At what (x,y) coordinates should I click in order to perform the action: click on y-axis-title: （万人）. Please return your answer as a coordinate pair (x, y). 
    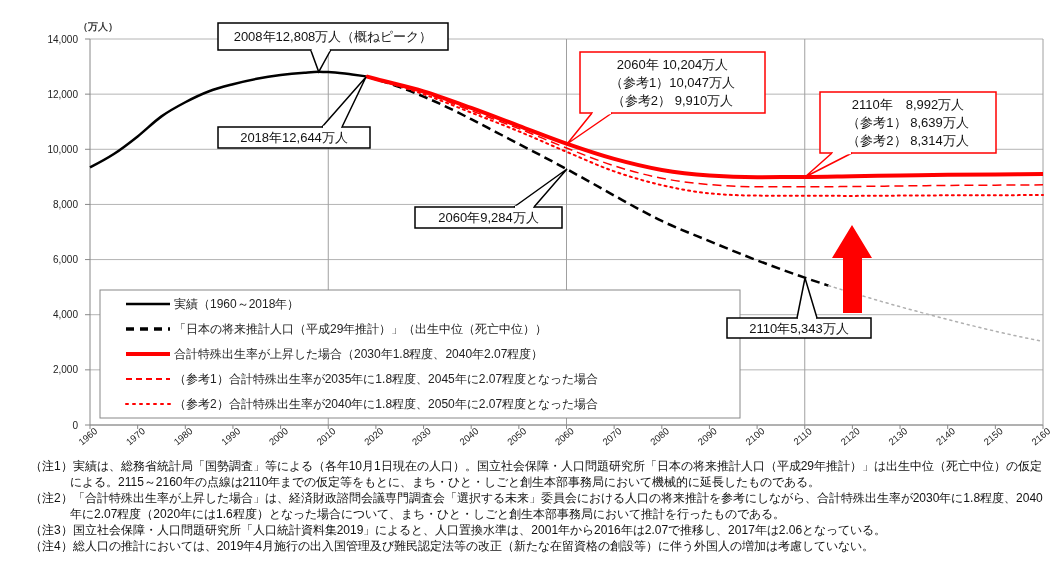
    Looking at the image, I should click on (98, 26).